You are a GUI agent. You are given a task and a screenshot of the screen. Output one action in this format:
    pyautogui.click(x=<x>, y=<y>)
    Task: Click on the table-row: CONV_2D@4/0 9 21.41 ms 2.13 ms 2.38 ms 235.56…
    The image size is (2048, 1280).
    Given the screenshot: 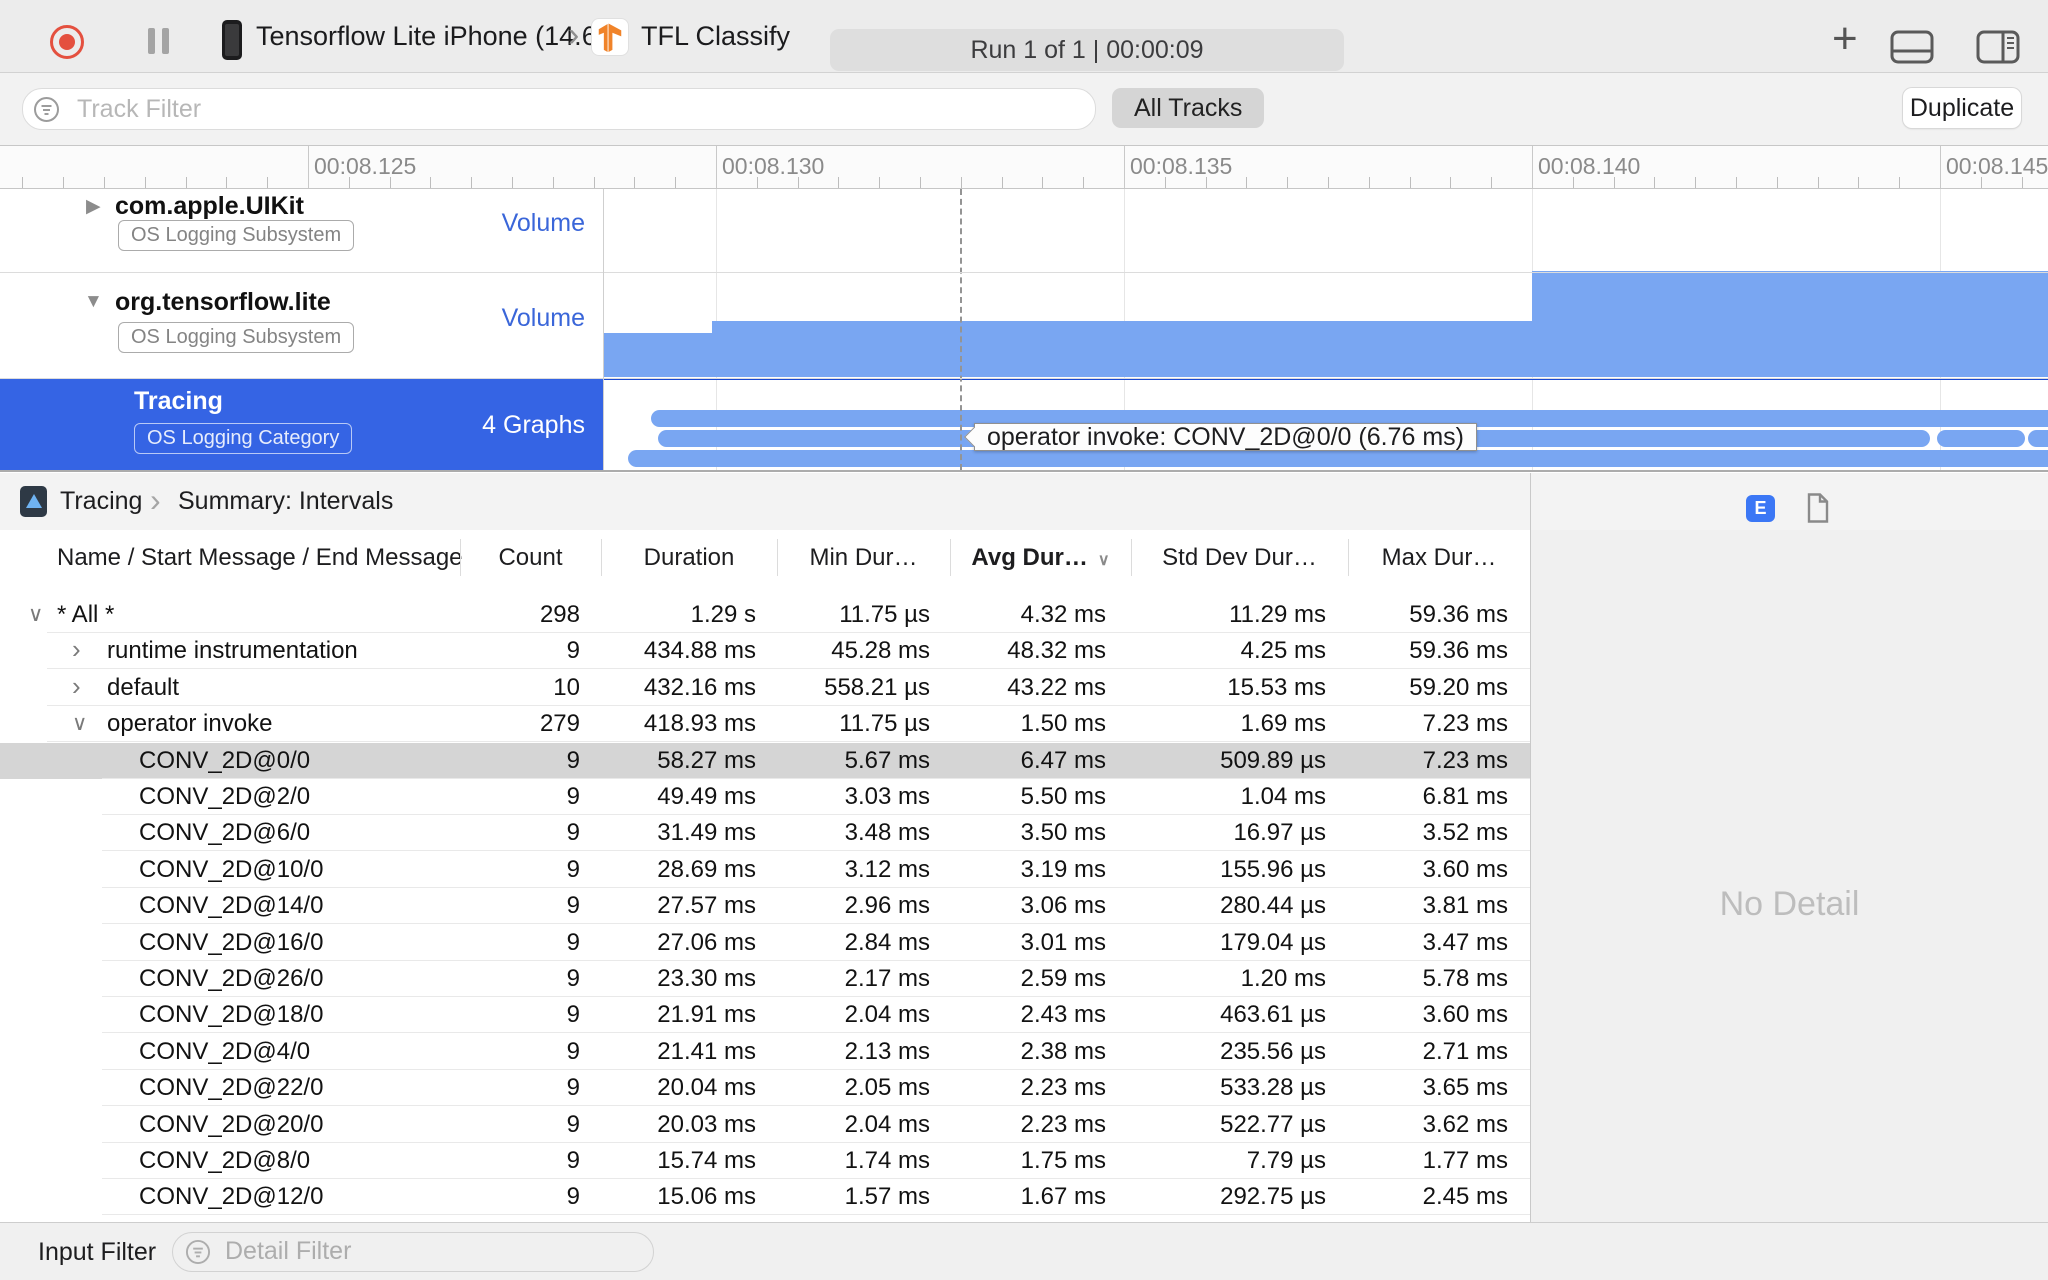 What is the action you would take?
    pyautogui.click(x=765, y=1052)
    